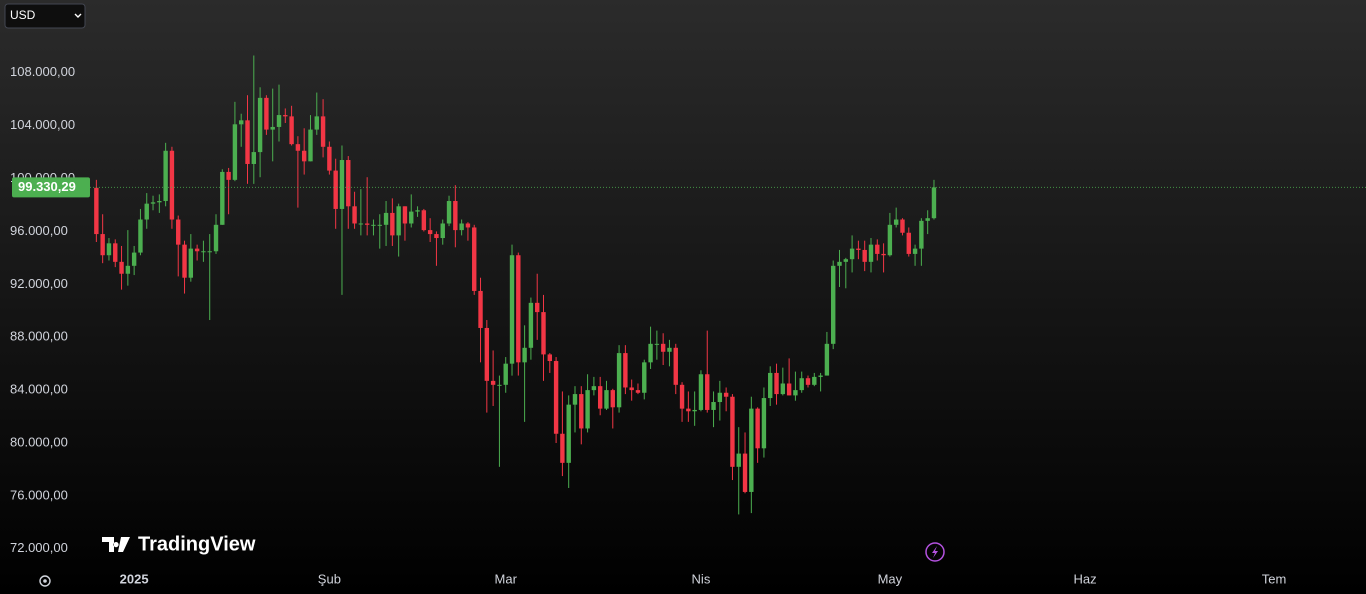 The height and width of the screenshot is (594, 1366). Describe the element at coordinates (179, 544) in the screenshot. I see `logo: TradingView` at that location.